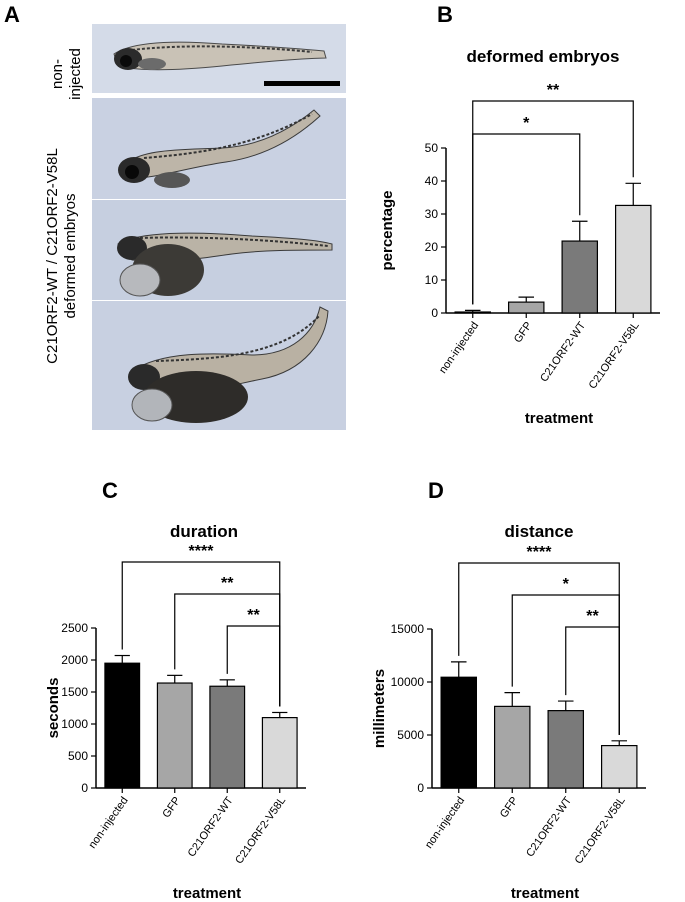 This screenshot has height=902, width=685. I want to click on embryo-photo-non-injected, so click(219, 58).